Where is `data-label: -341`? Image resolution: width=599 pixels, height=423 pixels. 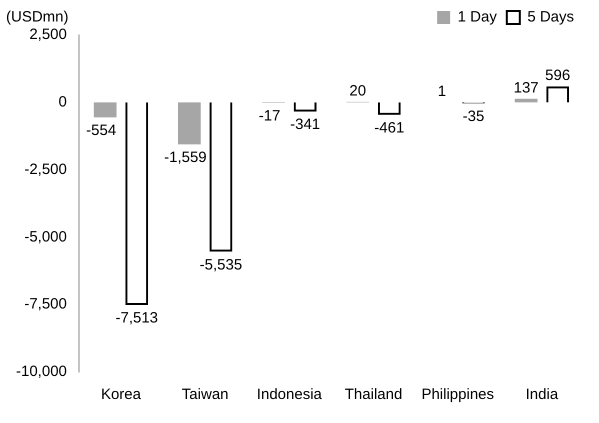 data-label: -341 is located at coordinates (305, 125).